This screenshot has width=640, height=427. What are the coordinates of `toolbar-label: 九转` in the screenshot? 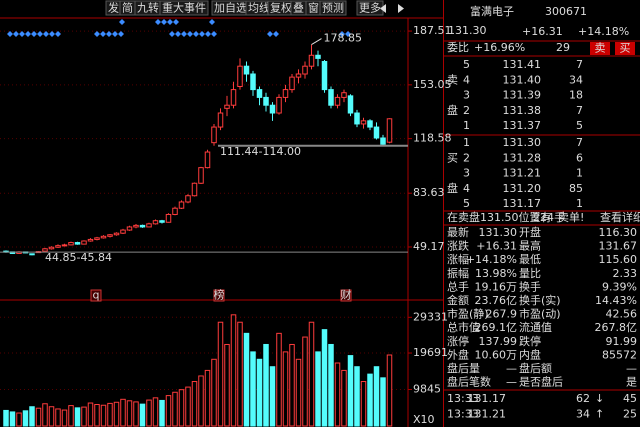 It's located at (148, 8).